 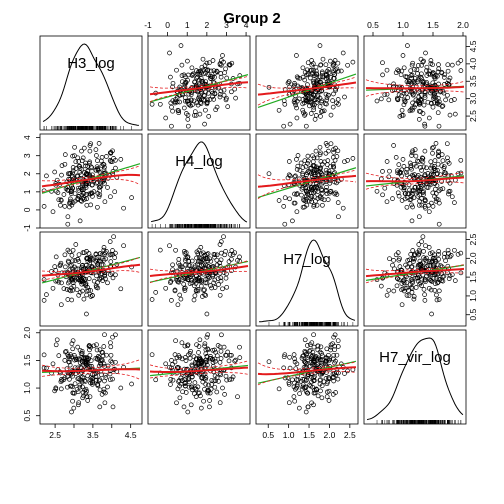 I want to click on axis-tick-label: 2.5, so click(x=350, y=435).